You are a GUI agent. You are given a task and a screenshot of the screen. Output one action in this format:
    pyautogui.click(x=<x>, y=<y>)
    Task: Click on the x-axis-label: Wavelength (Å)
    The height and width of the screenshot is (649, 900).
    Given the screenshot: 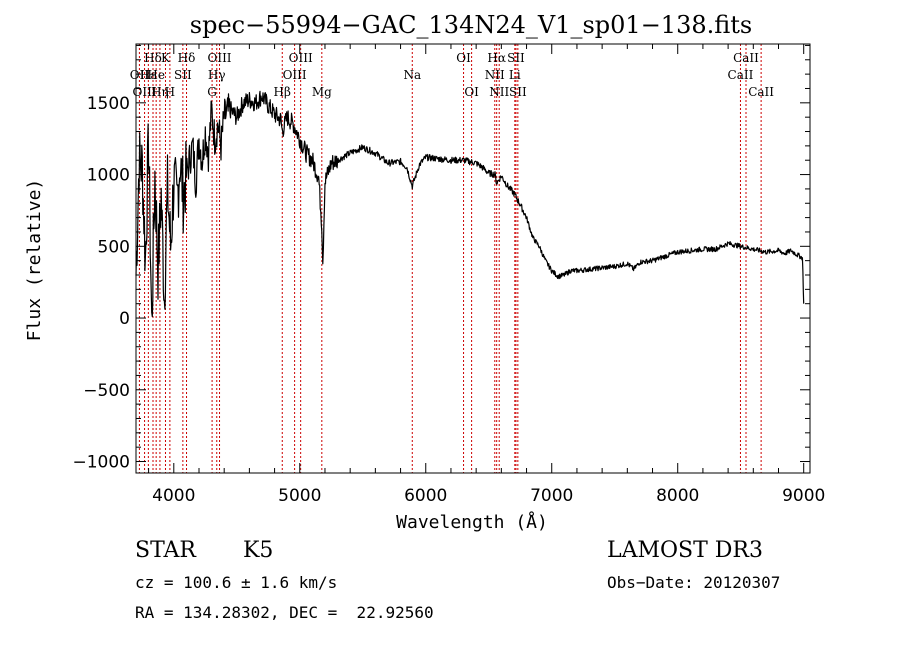 What is the action you would take?
    pyautogui.click(x=472, y=522)
    